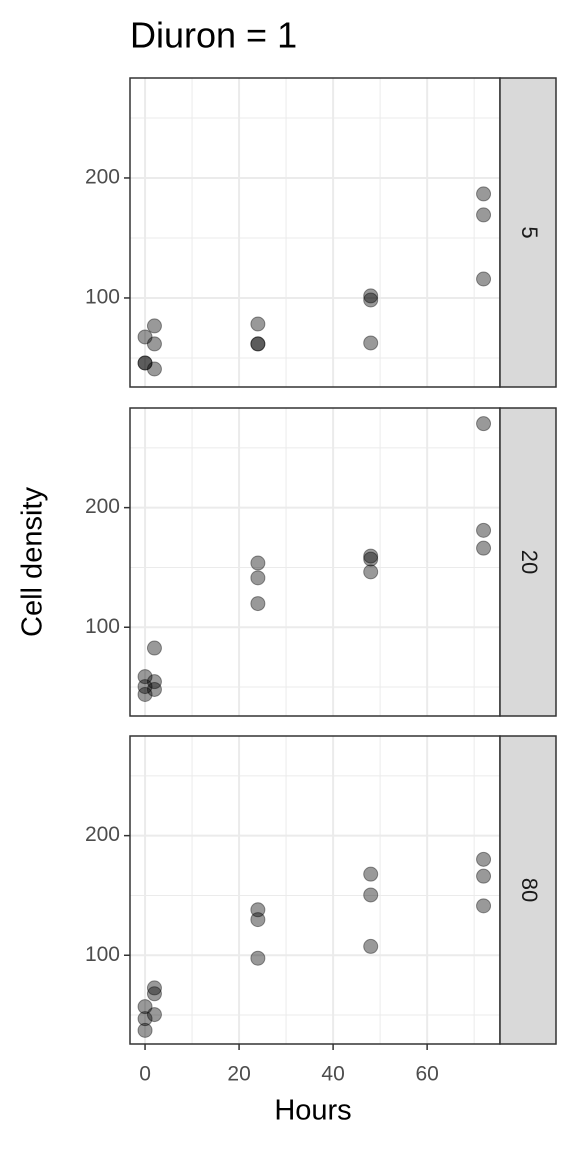 This screenshot has height=1152, width=576. What do you see at coordinates (332, 1074) in the screenshot?
I see `x-tick-label: 40` at bounding box center [332, 1074].